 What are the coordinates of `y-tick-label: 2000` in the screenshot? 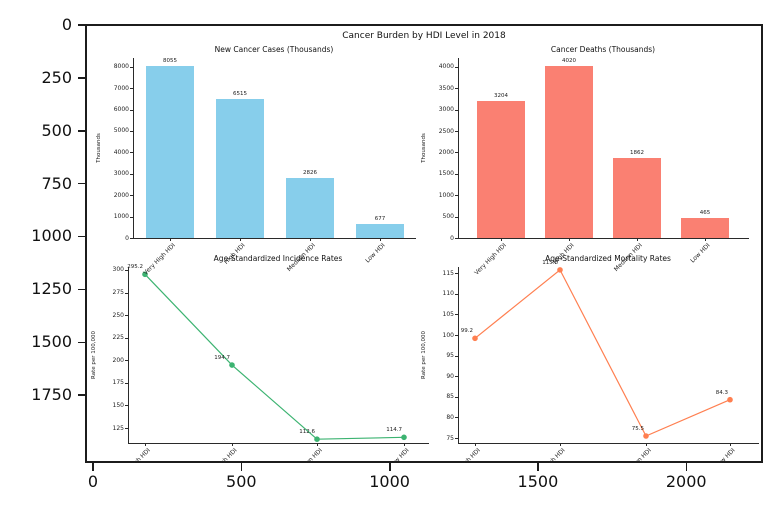 It's located at (446, 152).